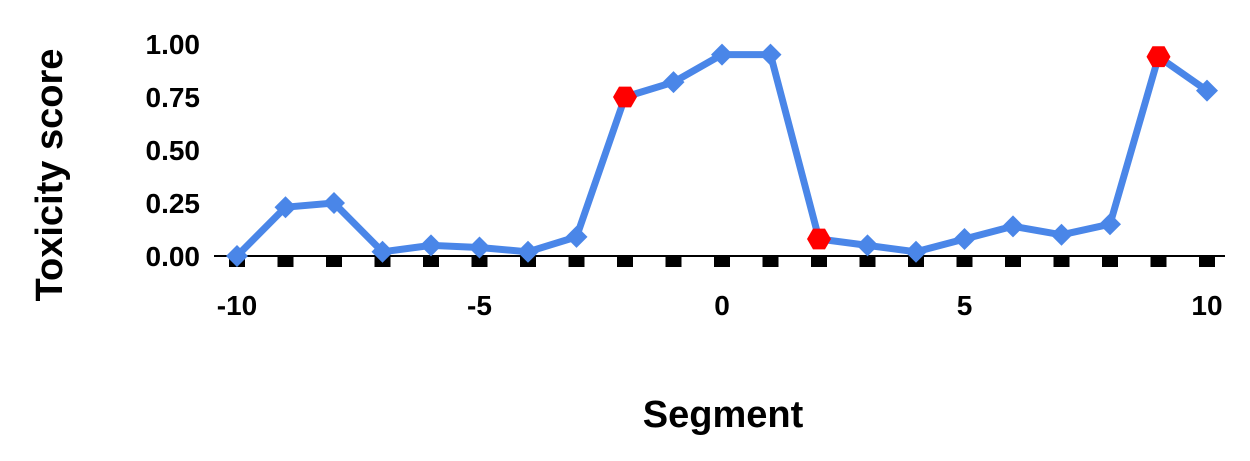 This screenshot has height=461, width=1250. Describe the element at coordinates (965, 305) in the screenshot. I see `x-tick-label: 5` at that location.